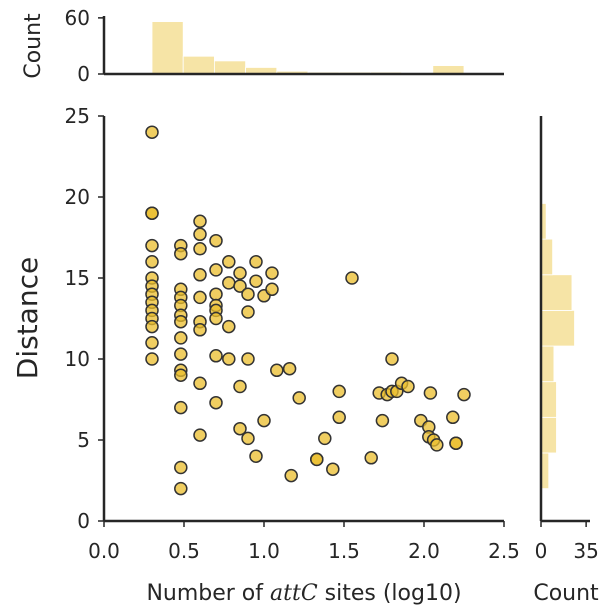 This screenshot has width=610, height=607. What do you see at coordinates (208, 593) in the screenshot?
I see `xlabel-prefix: Number of` at bounding box center [208, 593].